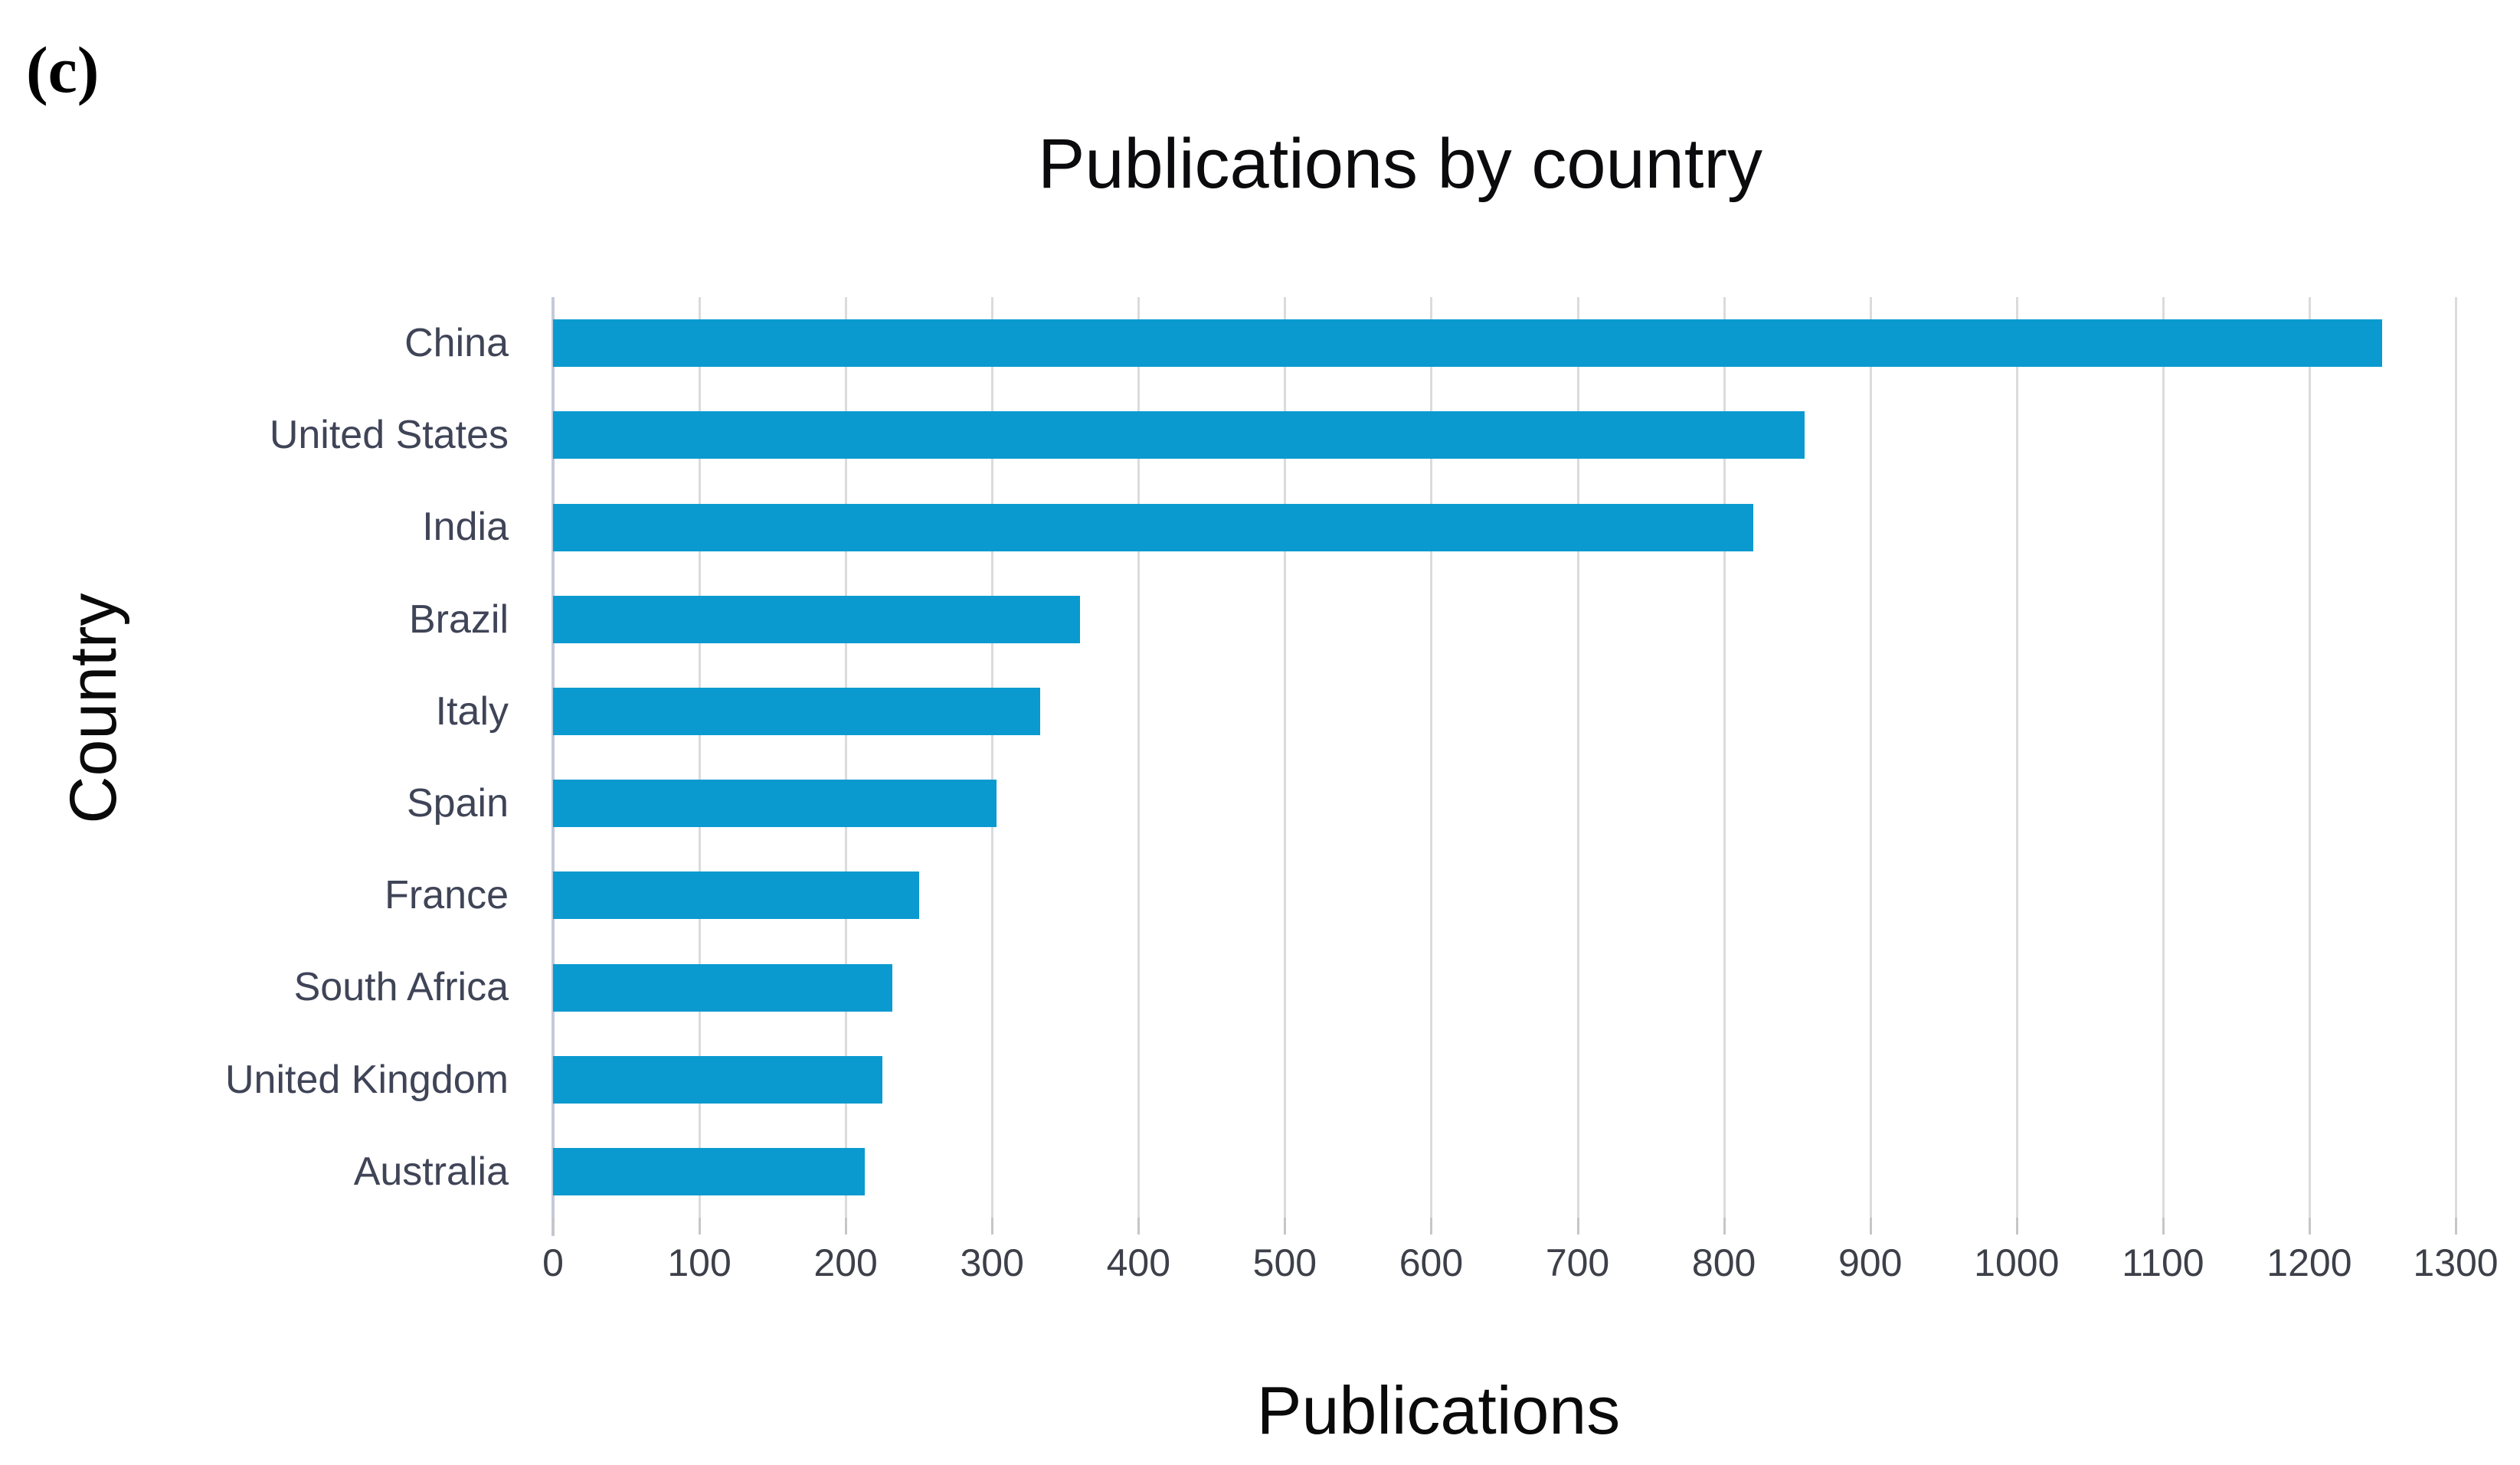  Describe the element at coordinates (265, 619) in the screenshot. I see `country-label-row: Brazil` at that location.